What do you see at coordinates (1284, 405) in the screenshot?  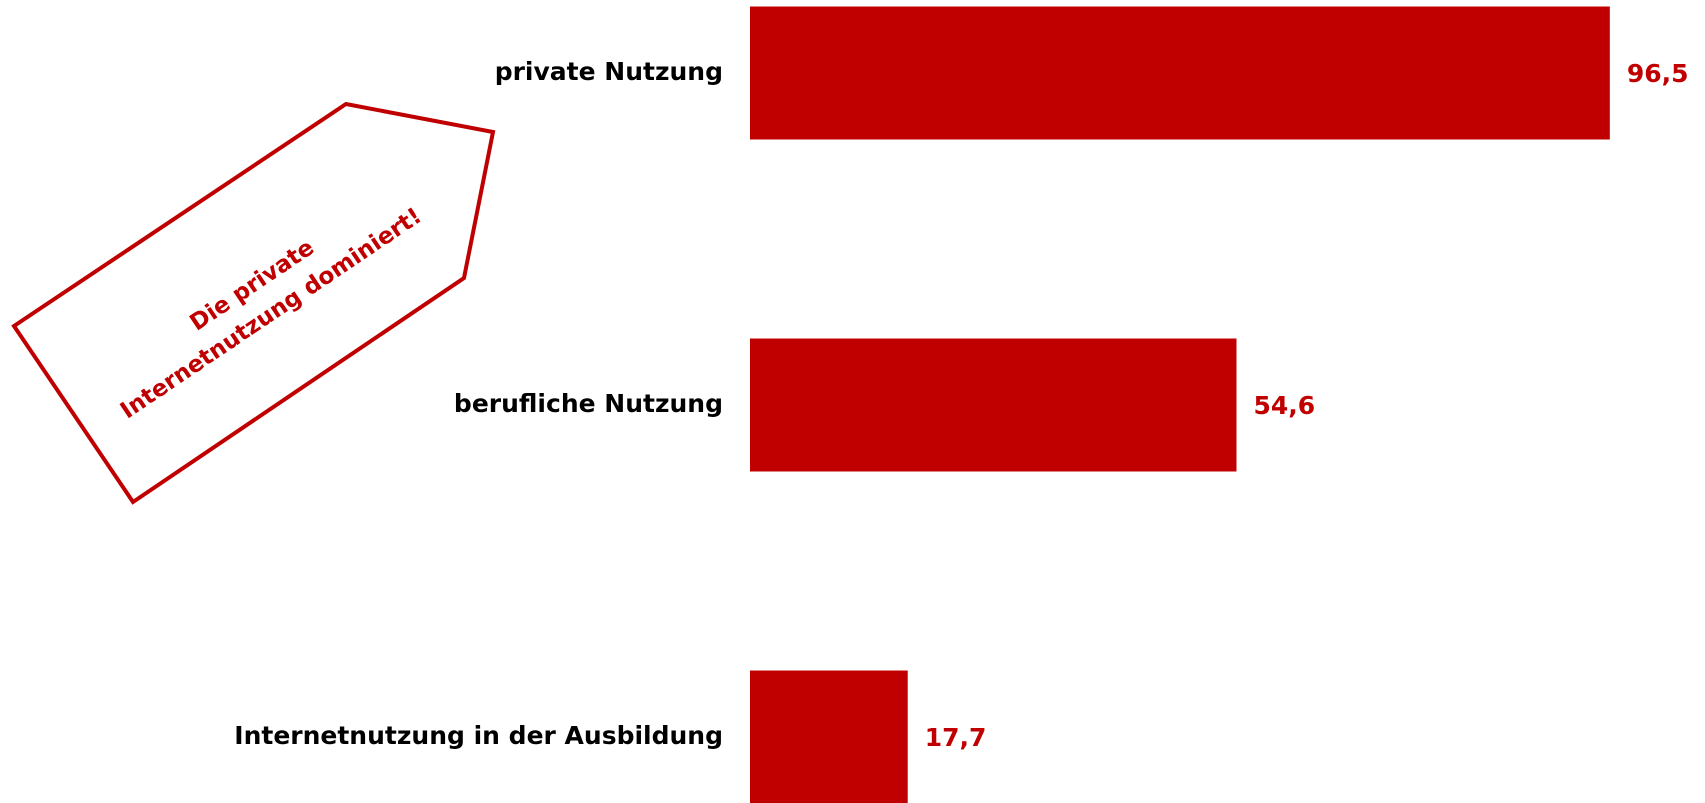 I see `value-label: 54,6` at bounding box center [1284, 405].